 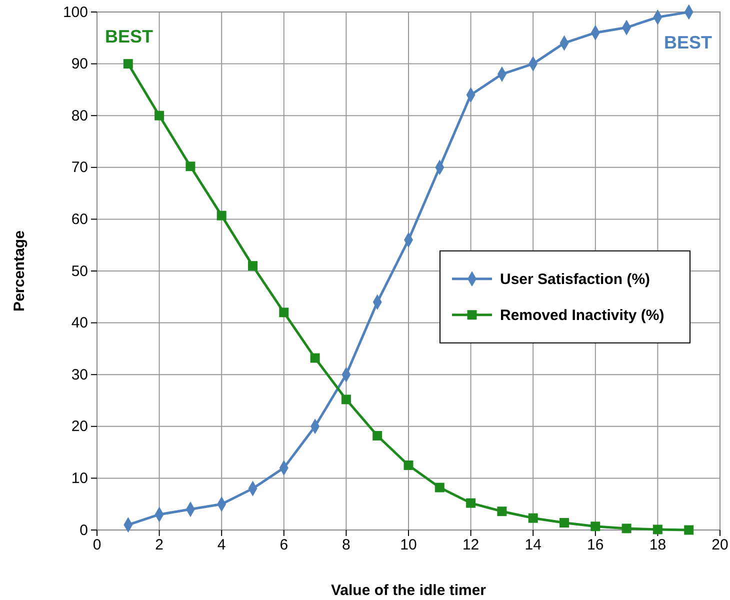 I want to click on y-tick-label: 40, so click(x=79, y=323).